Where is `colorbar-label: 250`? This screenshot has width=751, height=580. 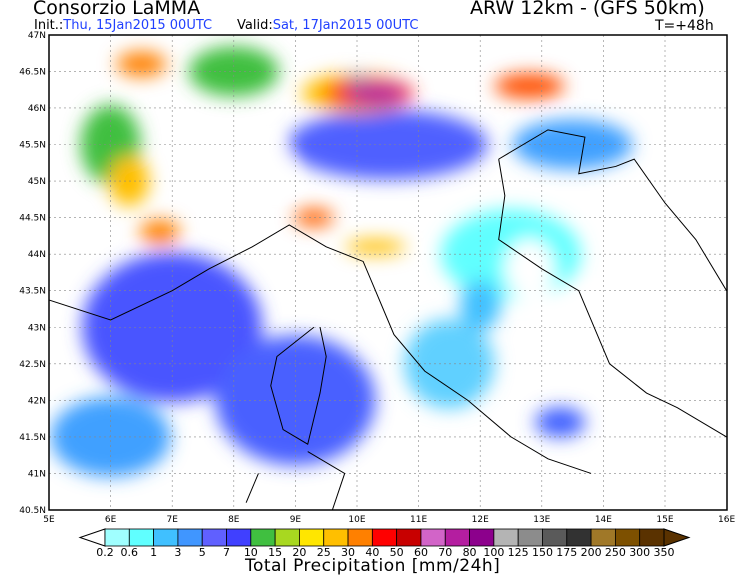 colorbar-label: 250 is located at coordinates (615, 552).